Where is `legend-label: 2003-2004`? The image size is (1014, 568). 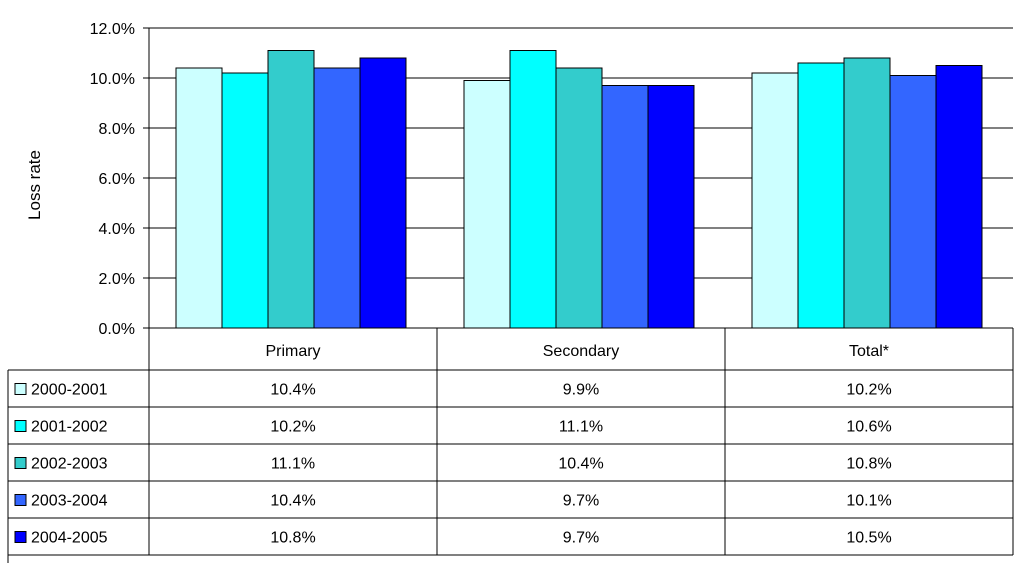
legend-label: 2003-2004 is located at coordinates (69, 501).